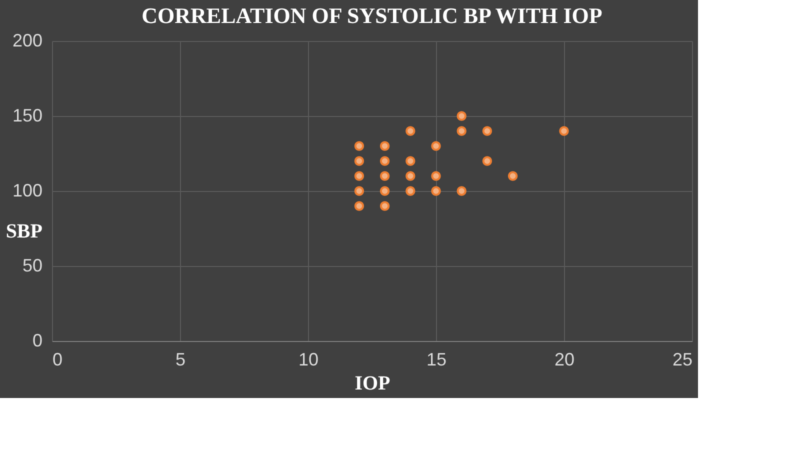  What do you see at coordinates (372, 15) in the screenshot?
I see `chart-title: CORRELATION OF SYSTOLIC BP WITH IOP` at bounding box center [372, 15].